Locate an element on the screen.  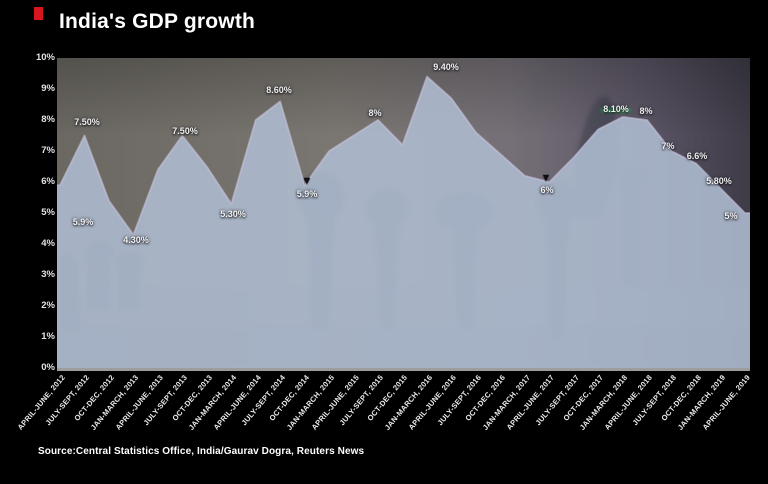
y-tick-label: 6% is located at coordinates (48, 181).